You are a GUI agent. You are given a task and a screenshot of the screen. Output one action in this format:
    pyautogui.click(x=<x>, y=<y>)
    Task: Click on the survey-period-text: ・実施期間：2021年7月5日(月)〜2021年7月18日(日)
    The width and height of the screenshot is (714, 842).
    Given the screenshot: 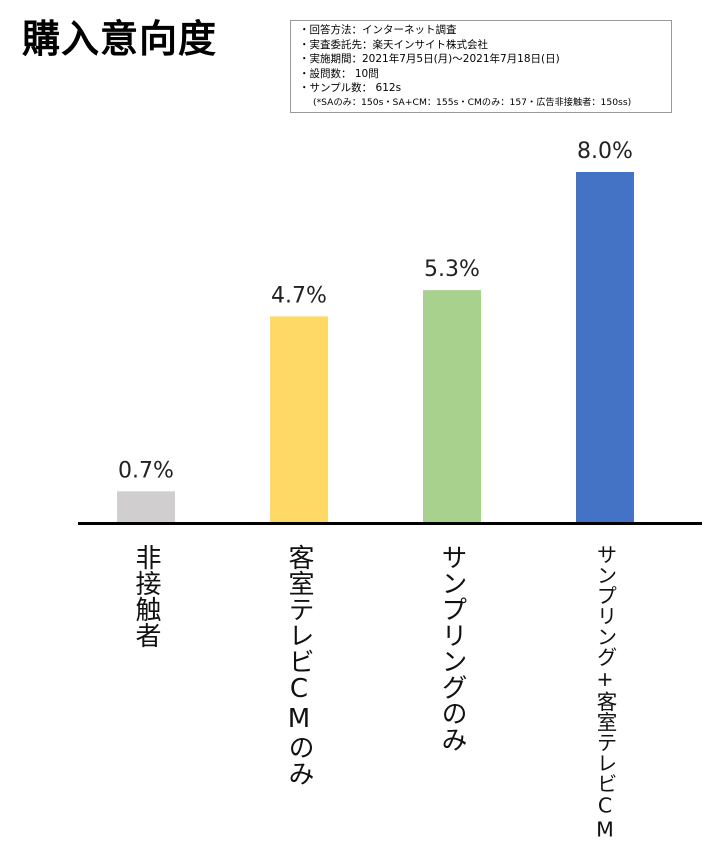 What is the action you would take?
    pyautogui.click(x=429, y=59)
    